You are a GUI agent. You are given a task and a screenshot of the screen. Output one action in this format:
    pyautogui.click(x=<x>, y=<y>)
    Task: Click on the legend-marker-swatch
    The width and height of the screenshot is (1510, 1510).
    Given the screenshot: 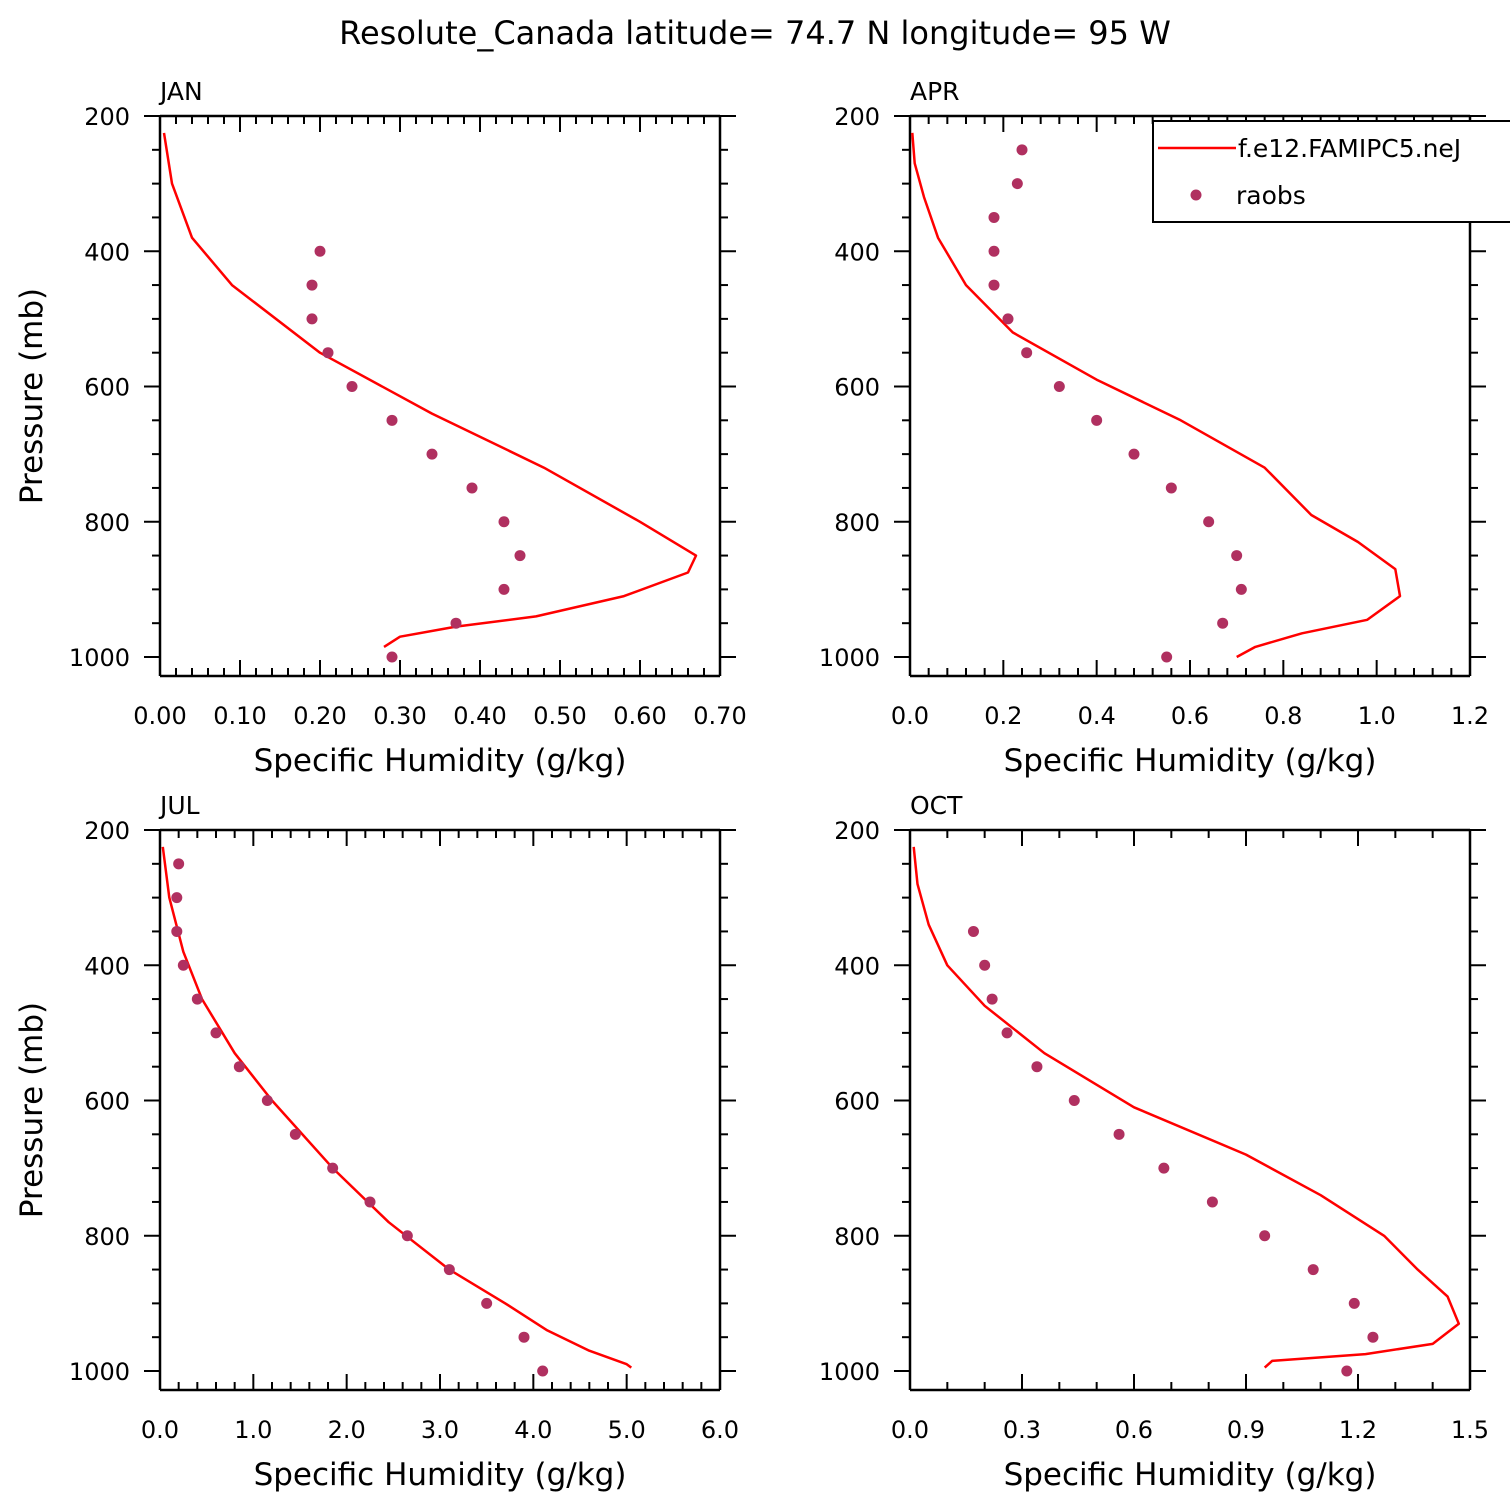 What is the action you would take?
    pyautogui.click(x=1196, y=195)
    